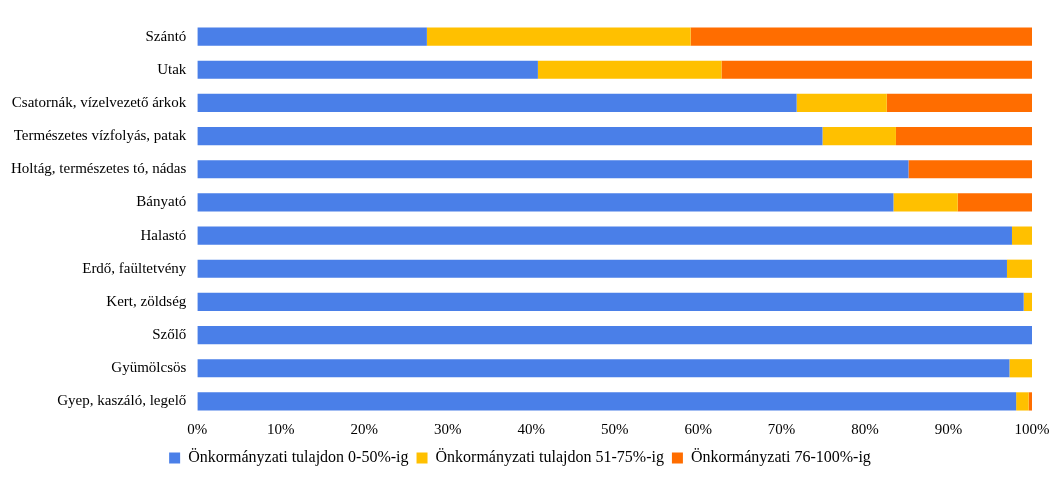 Image resolution: width=1062 pixels, height=484 pixels. Describe the element at coordinates (865, 428) in the screenshot. I see `x-tick-label: 80%` at that location.